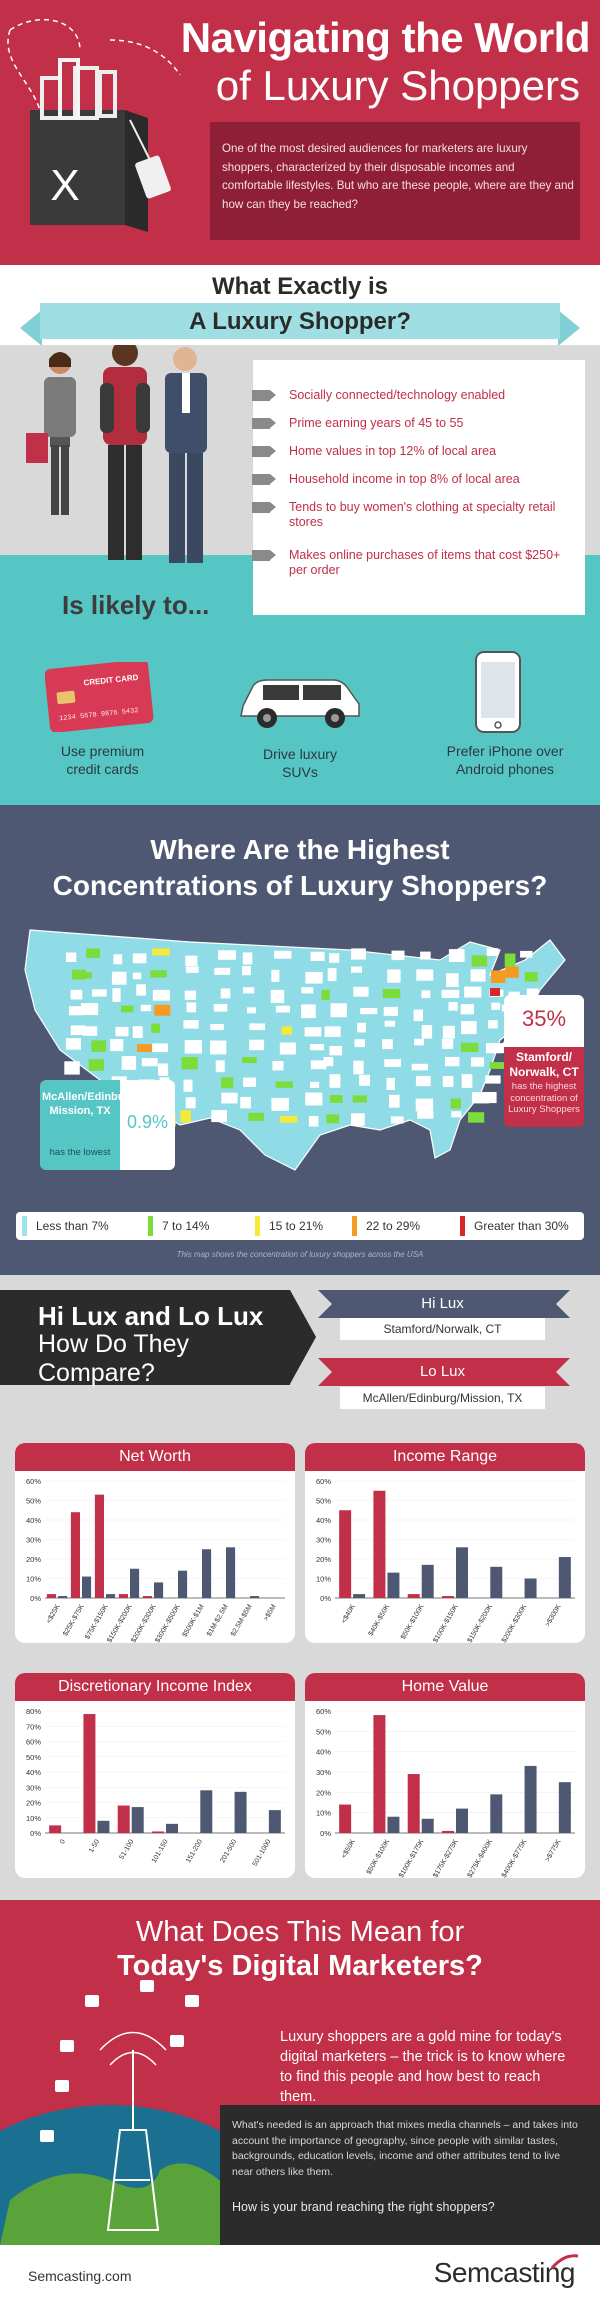  I want to click on footer-url-link: Semcasting.com, so click(80, 2276).